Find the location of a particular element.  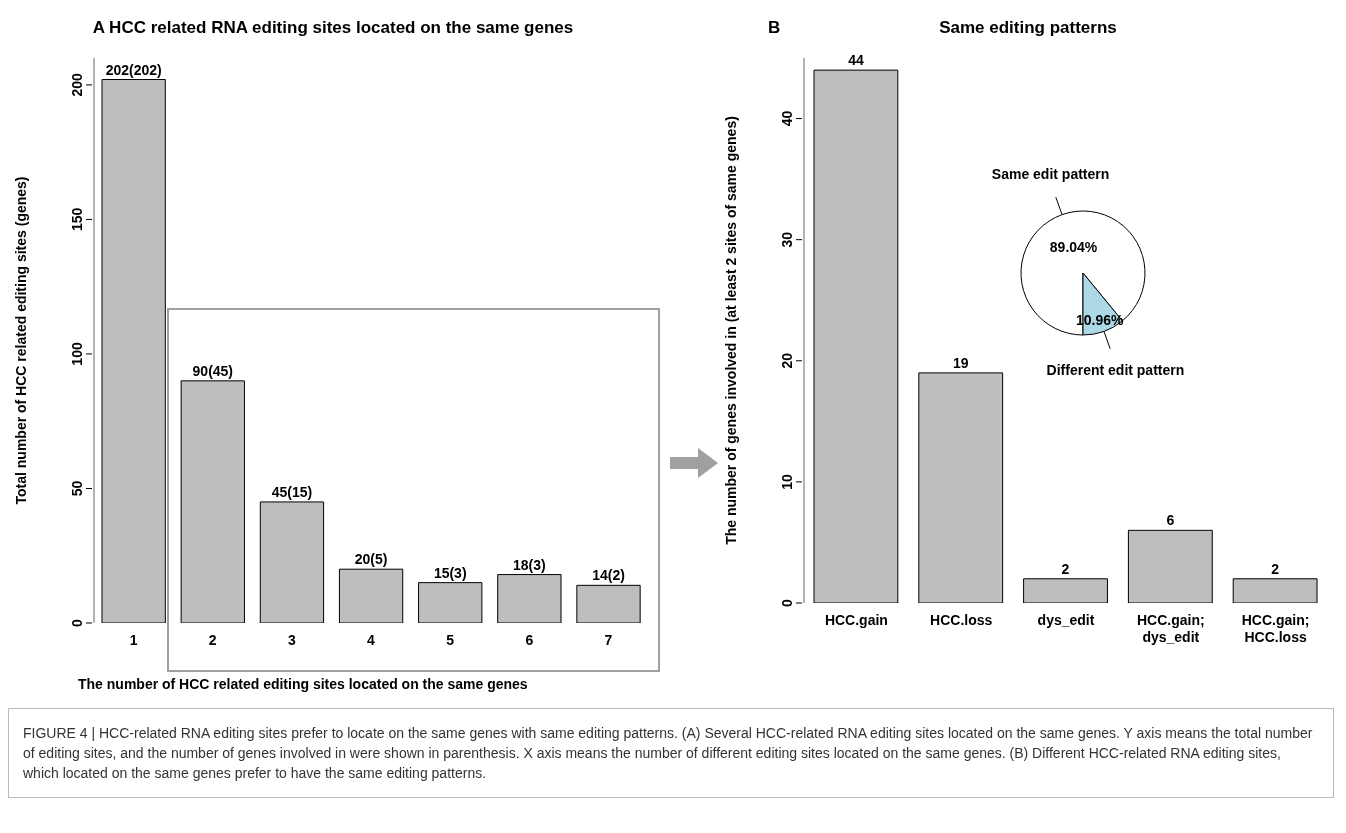

y-tick-label: 200 is located at coordinates (77, 85).